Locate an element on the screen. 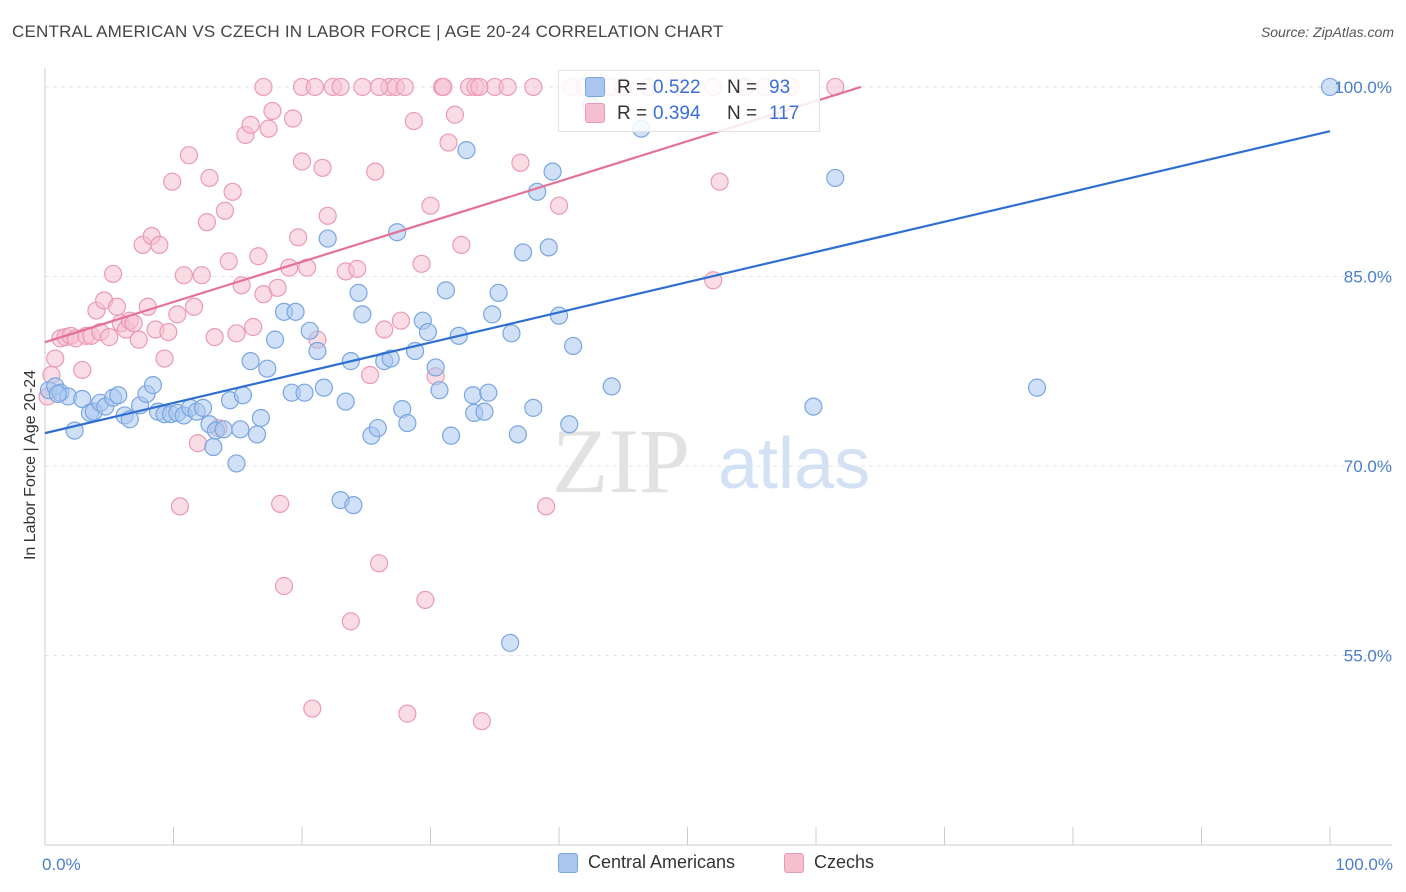  y-tick-label: 70.0% is located at coordinates (1368, 466).